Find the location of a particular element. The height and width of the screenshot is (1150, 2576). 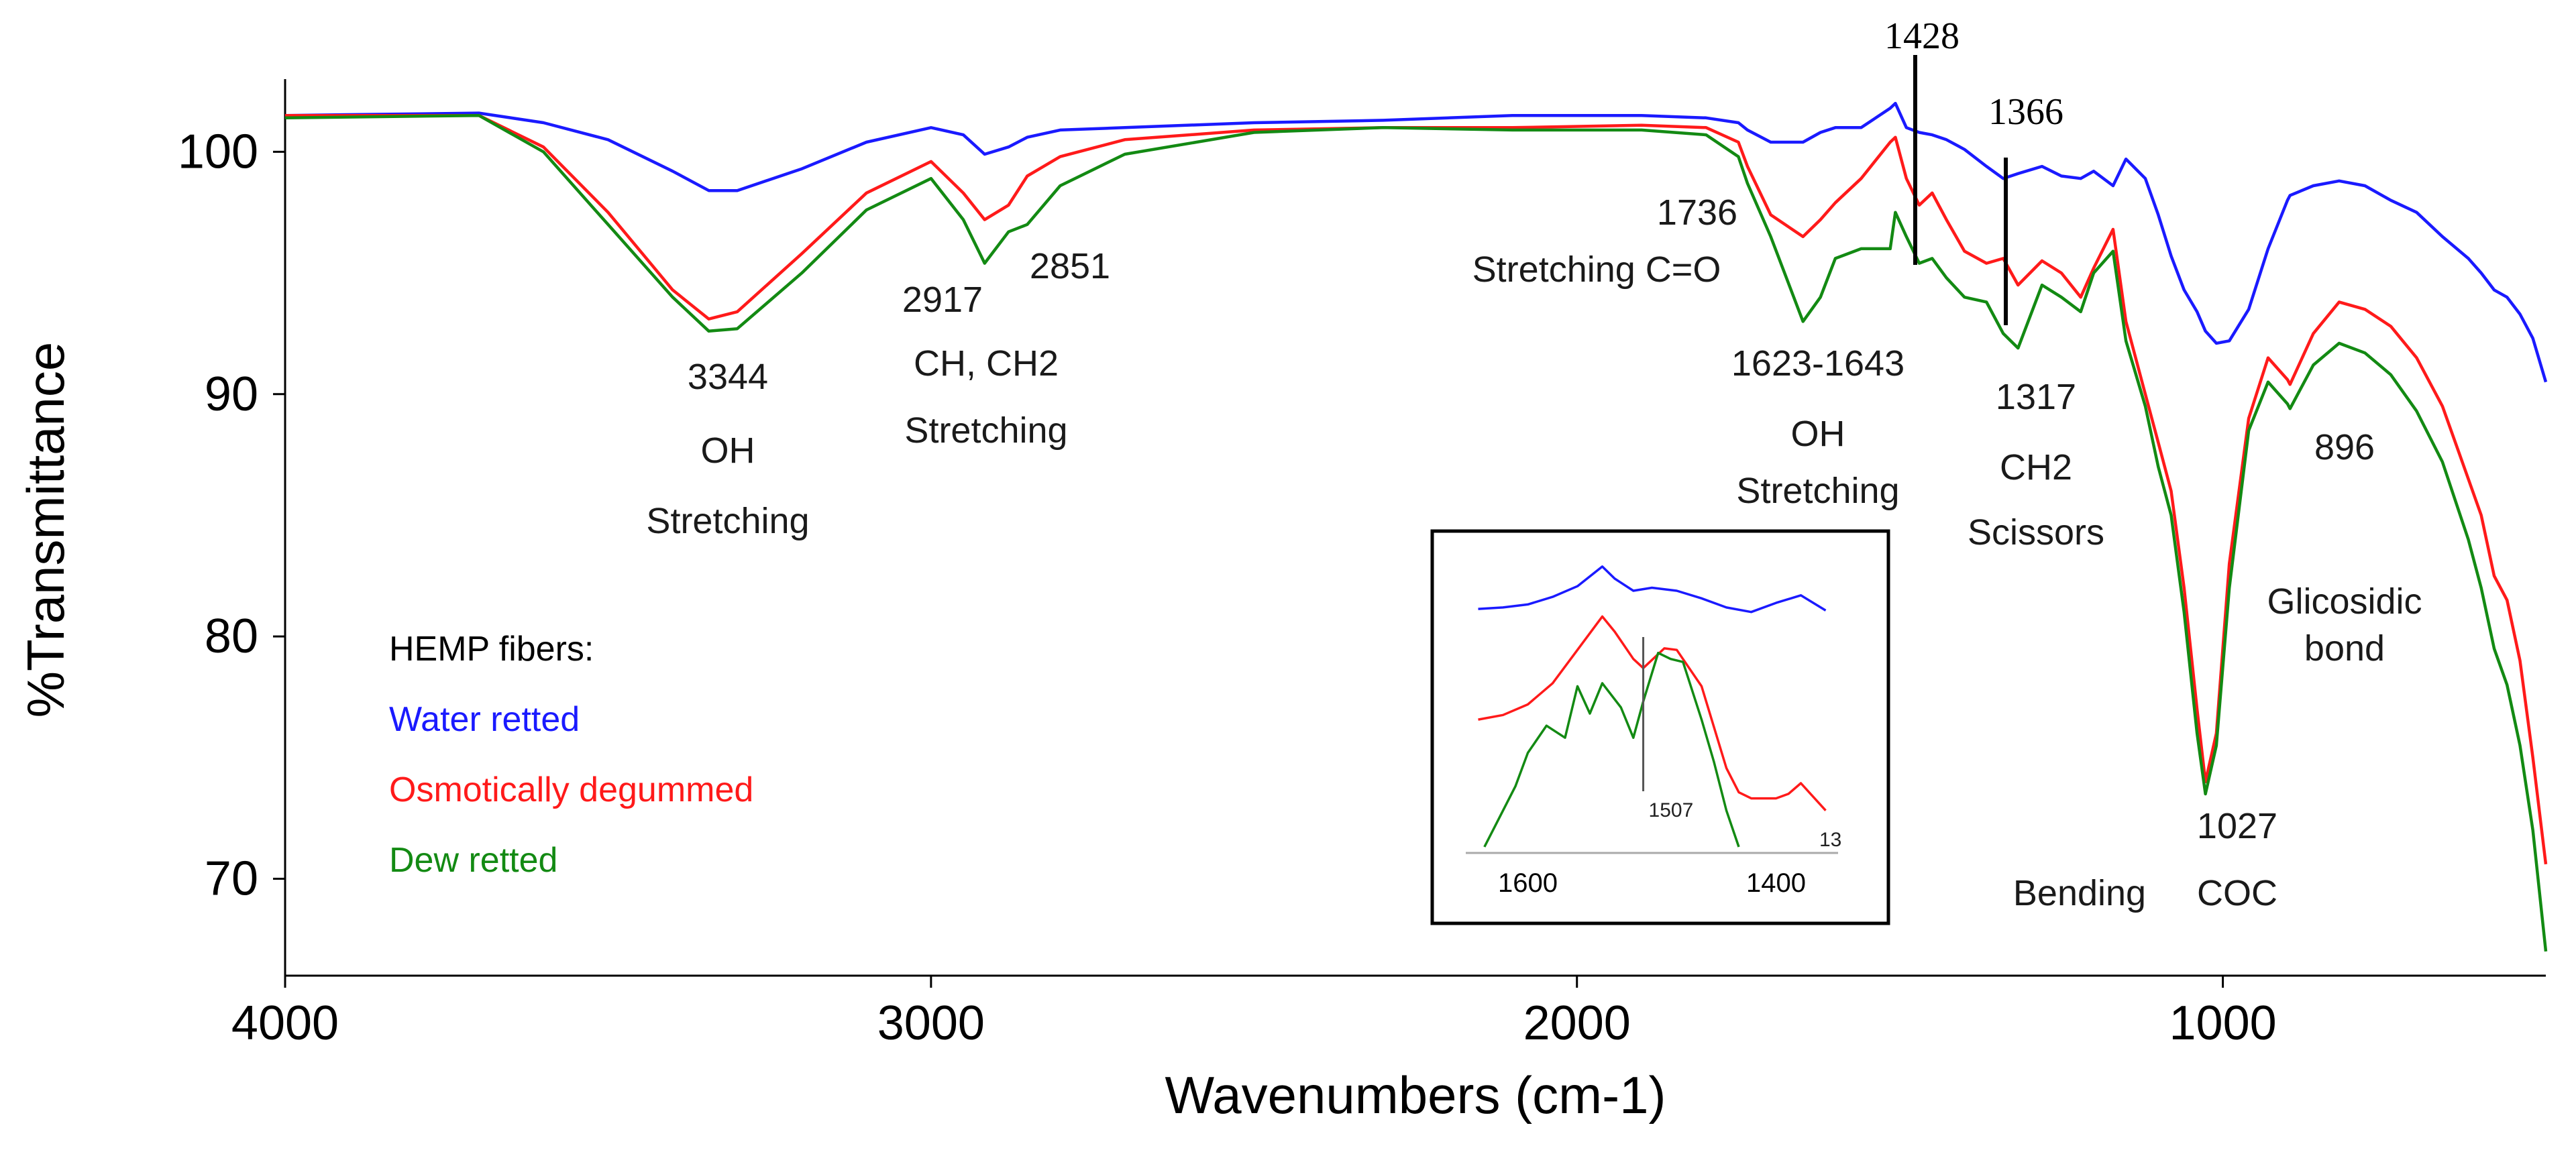

annotation-3344-group: OH is located at coordinates (728, 450).